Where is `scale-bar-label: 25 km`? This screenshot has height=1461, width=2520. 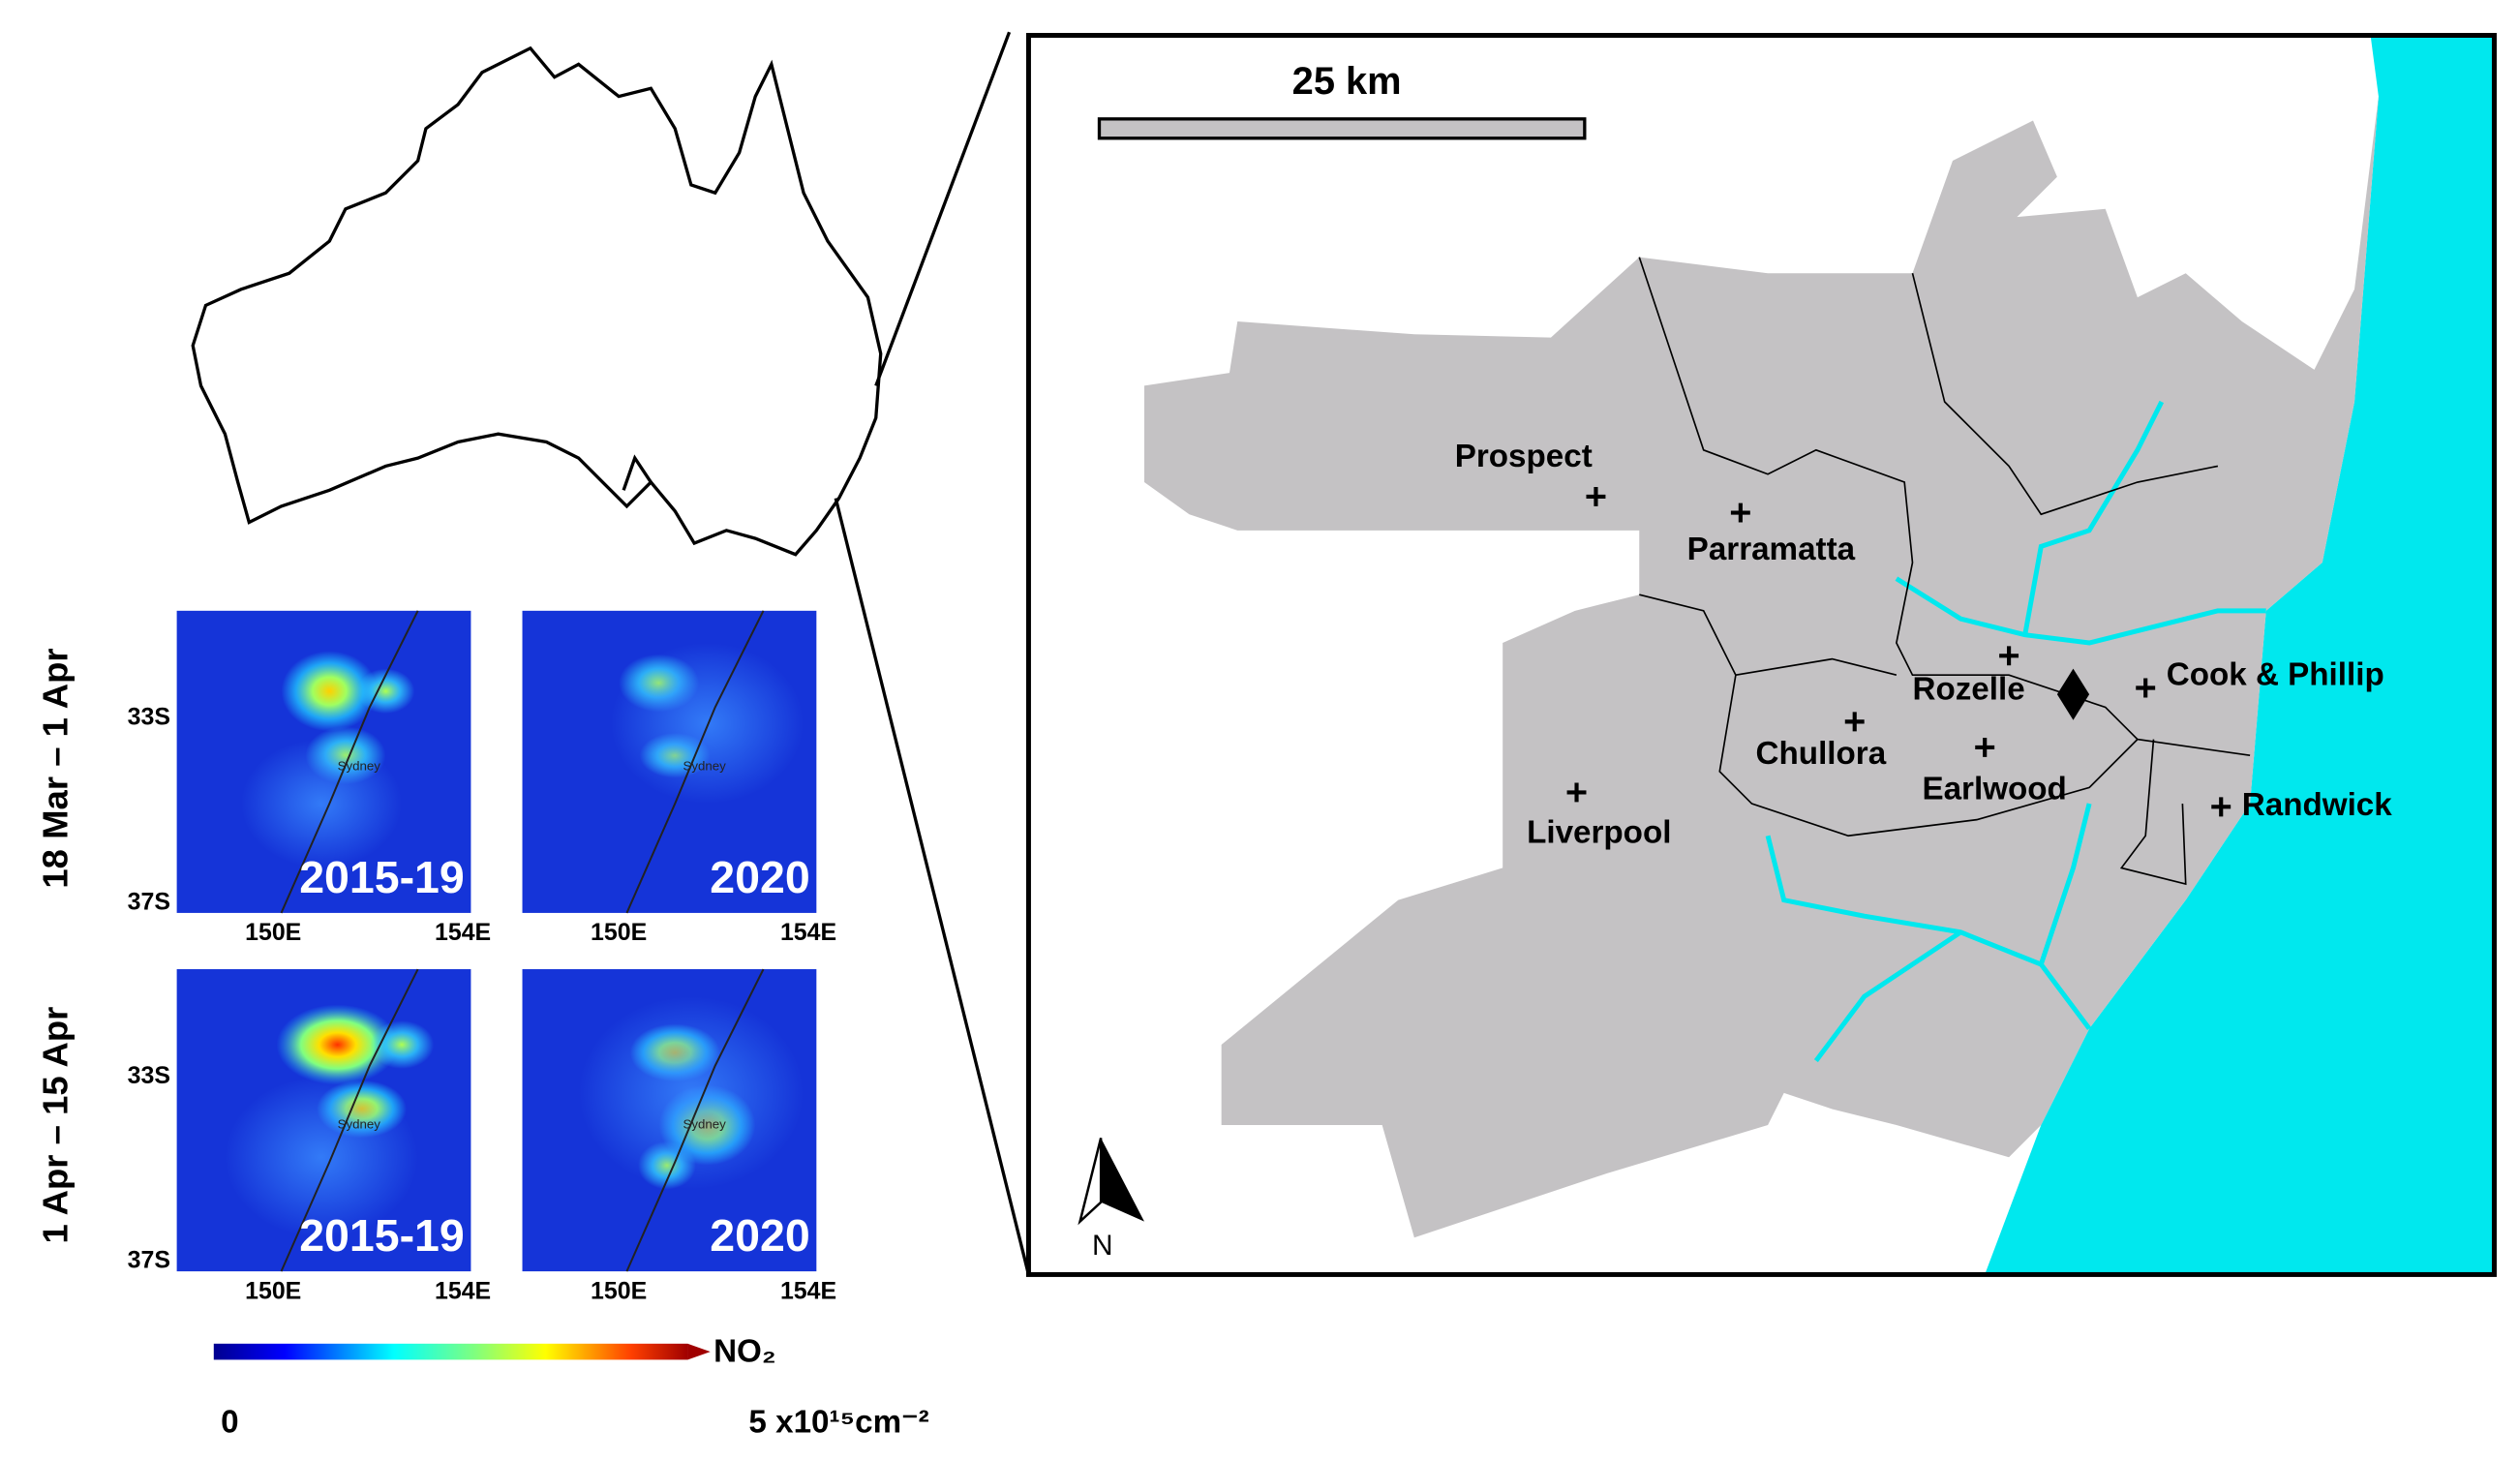
scale-bar-label: 25 km is located at coordinates (1347, 81).